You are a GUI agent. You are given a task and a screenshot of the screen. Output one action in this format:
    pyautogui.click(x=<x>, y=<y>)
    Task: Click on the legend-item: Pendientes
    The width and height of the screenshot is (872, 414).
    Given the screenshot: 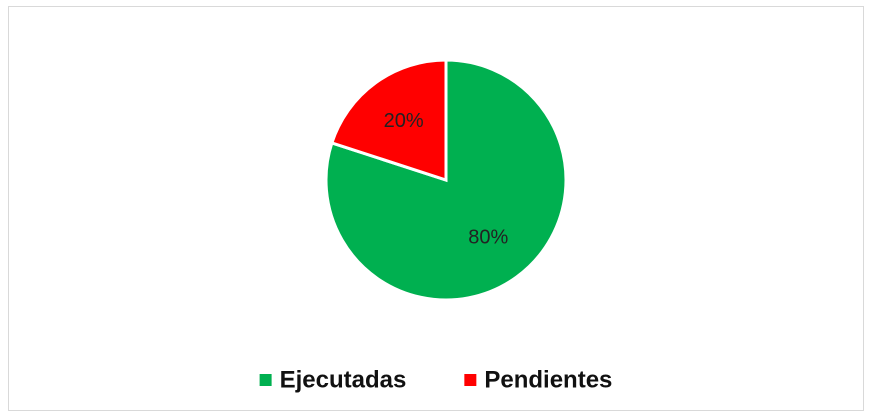 What is the action you would take?
    pyautogui.click(x=538, y=379)
    